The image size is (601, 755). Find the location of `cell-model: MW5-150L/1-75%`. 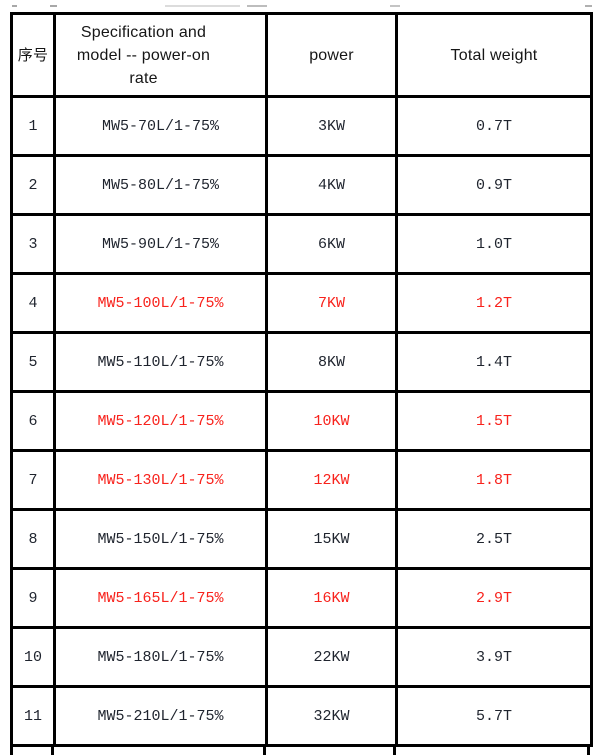

cell-model: MW5-150L/1-75% is located at coordinates (160, 539).